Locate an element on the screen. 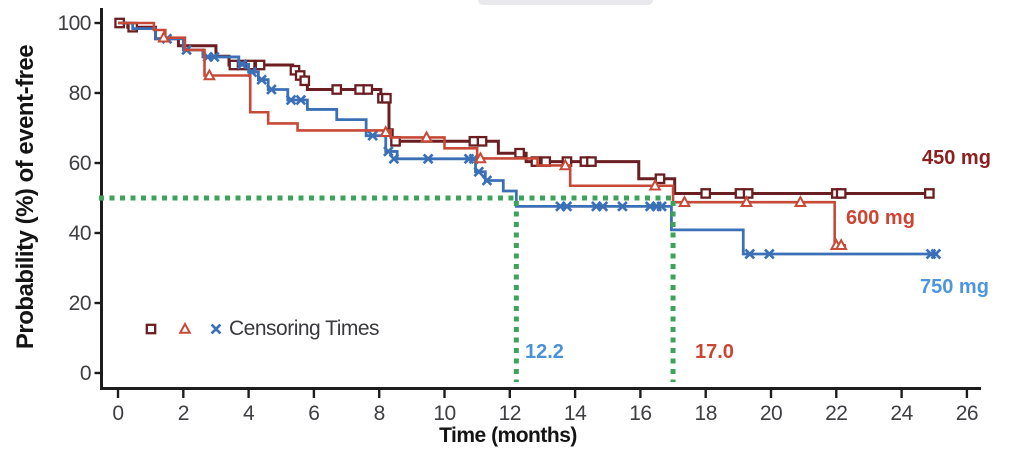 This screenshot has height=464, width=1026. svg-text: 100 is located at coordinates (74, 23).